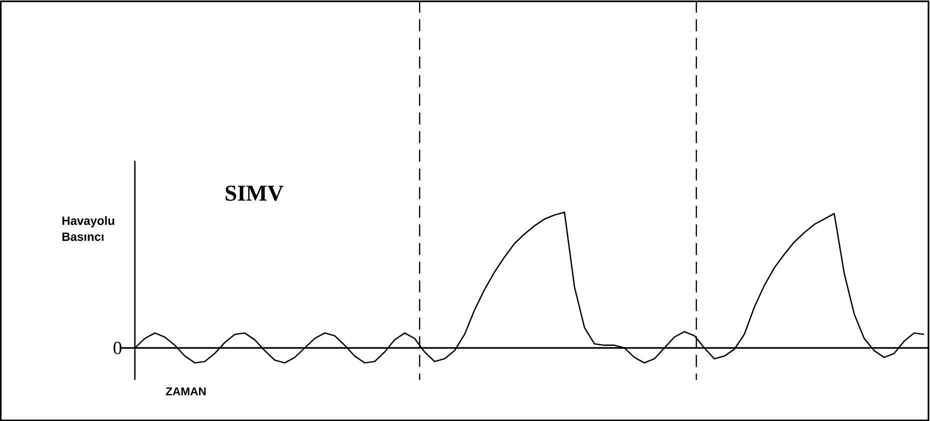 Image resolution: width=930 pixels, height=421 pixels. I want to click on x-axis-title: ZAMAN, so click(186, 391).